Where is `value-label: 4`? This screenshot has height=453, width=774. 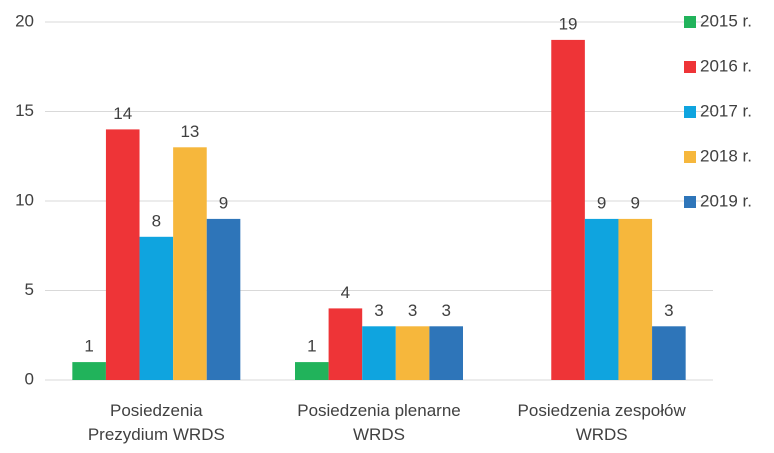
value-label: 4 is located at coordinates (345, 292).